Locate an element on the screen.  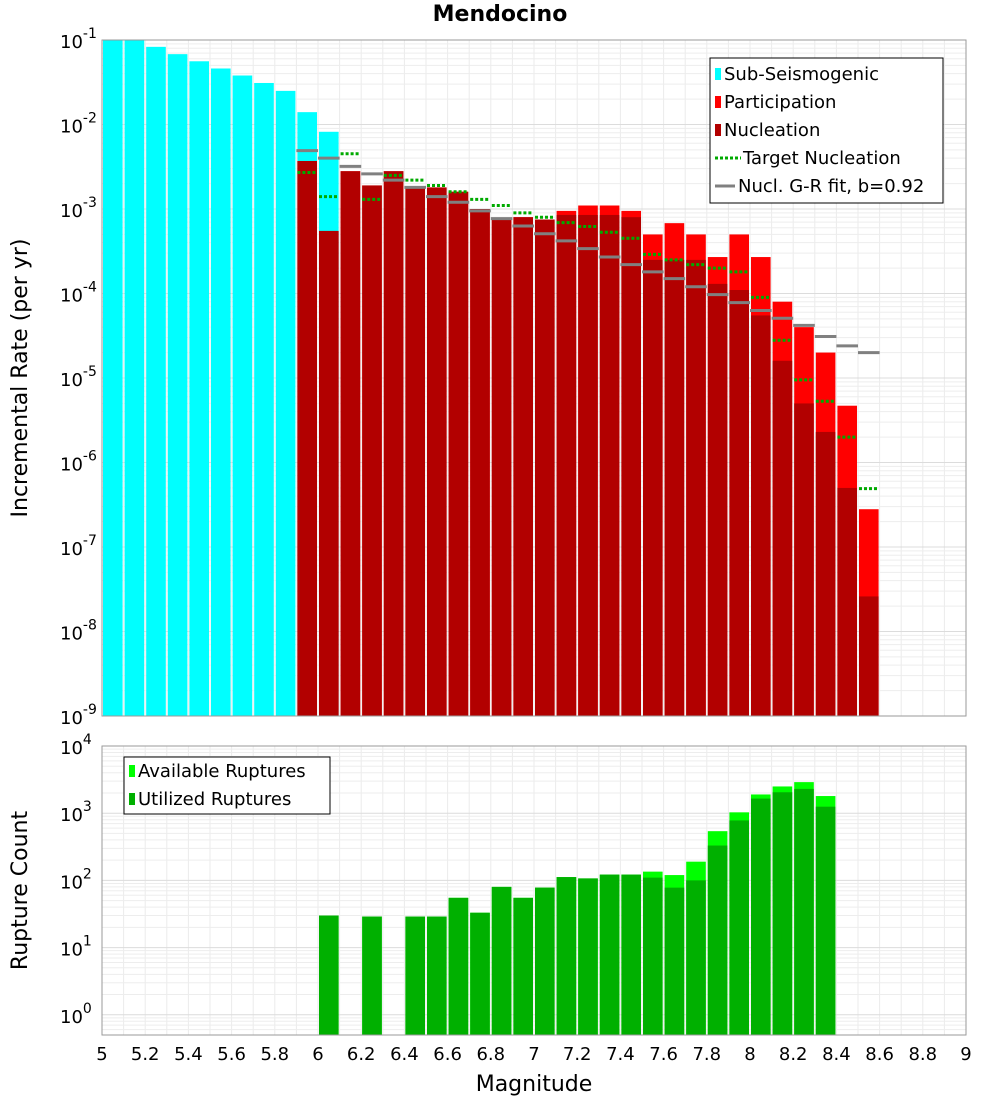
y-tick-label: 10⁻⁶ is located at coordinates (78, 462).